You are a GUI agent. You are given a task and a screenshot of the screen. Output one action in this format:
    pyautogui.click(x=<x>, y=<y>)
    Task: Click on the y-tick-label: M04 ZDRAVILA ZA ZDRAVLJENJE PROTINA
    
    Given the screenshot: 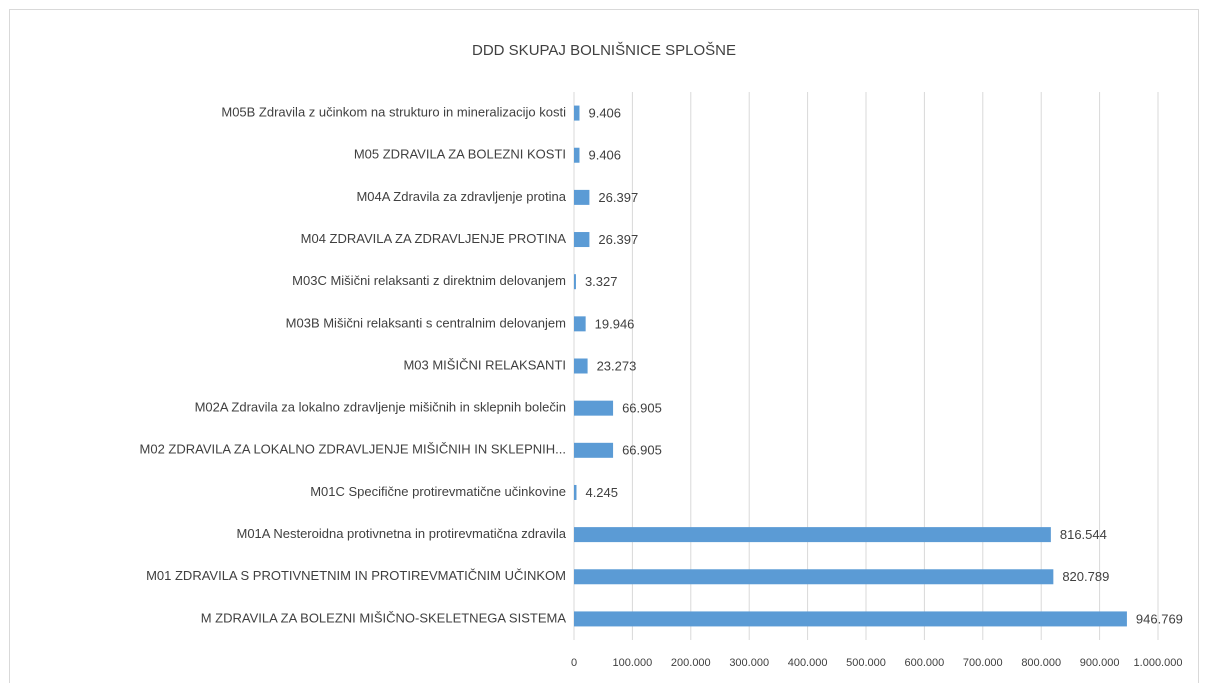 What is the action you would take?
    pyautogui.click(x=434, y=238)
    